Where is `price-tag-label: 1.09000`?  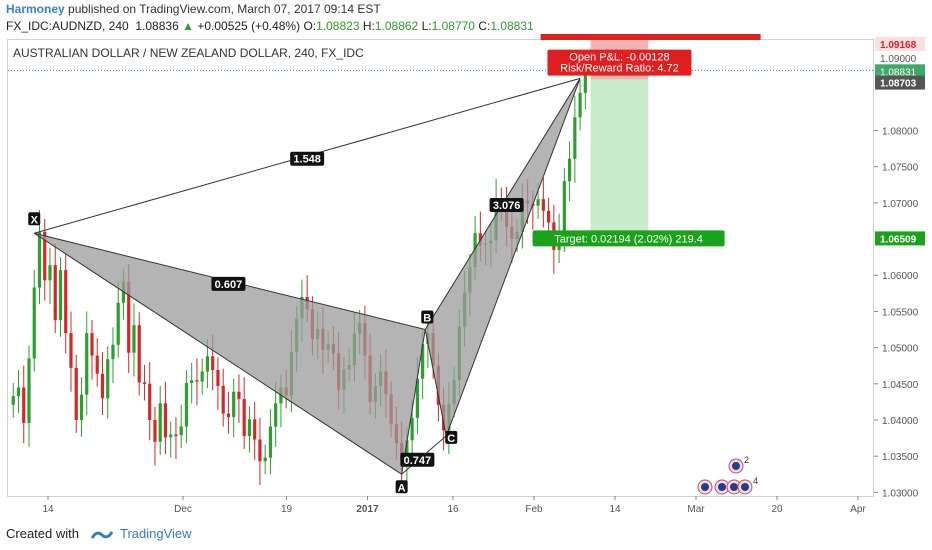
price-tag-label: 1.09000 is located at coordinates (898, 59).